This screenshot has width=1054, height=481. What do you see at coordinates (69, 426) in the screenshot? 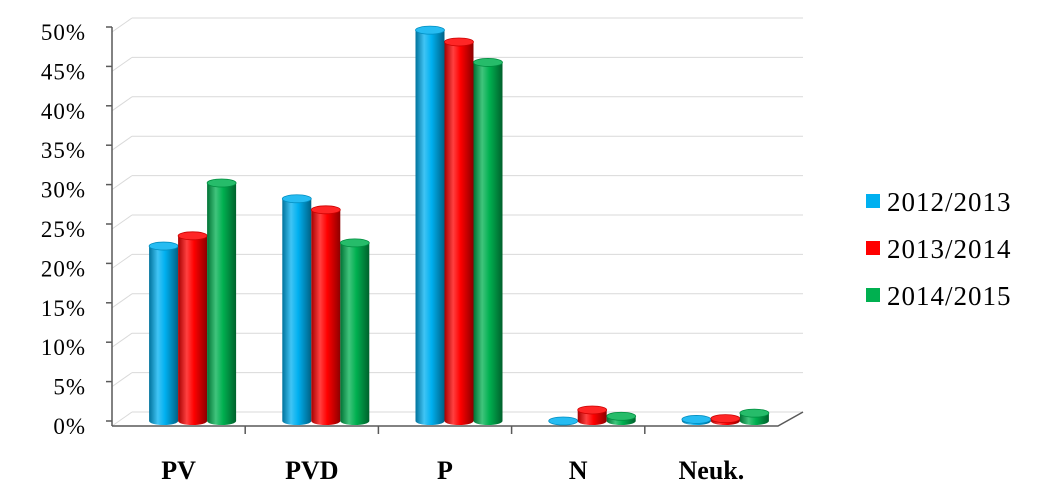
I see `y-tick-label: 0%` at bounding box center [69, 426].